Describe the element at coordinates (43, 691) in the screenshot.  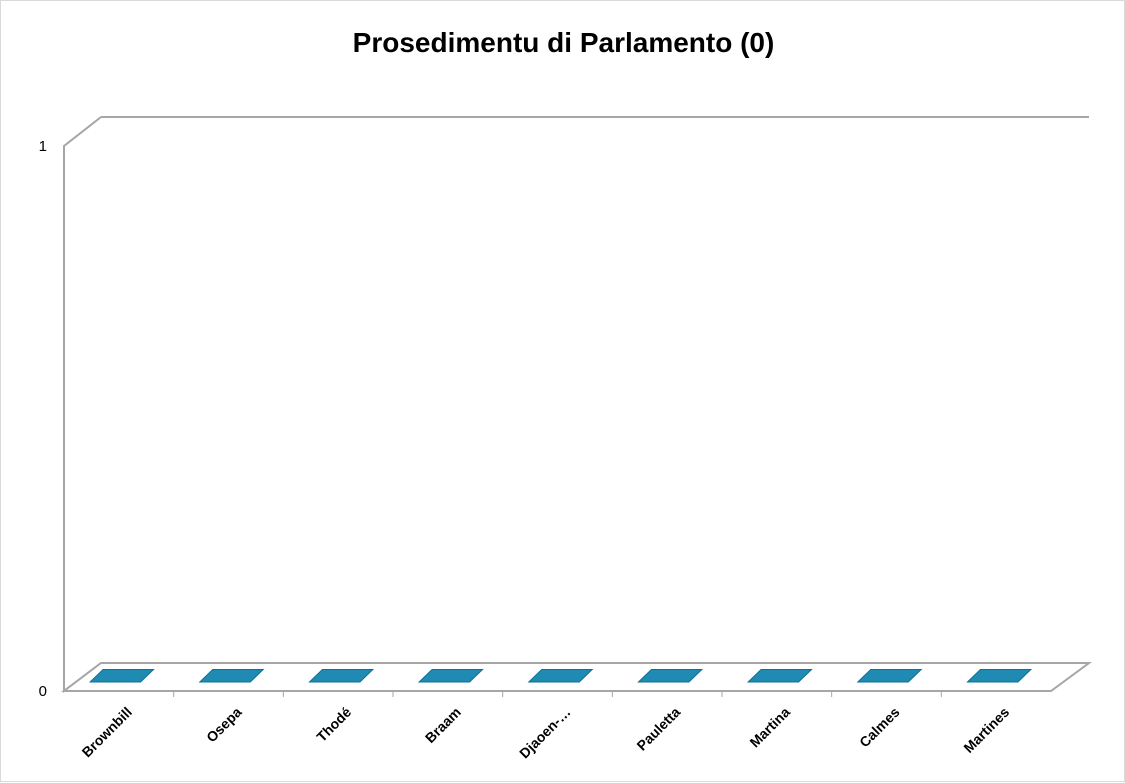
I see `y-tick-label: 0` at that location.